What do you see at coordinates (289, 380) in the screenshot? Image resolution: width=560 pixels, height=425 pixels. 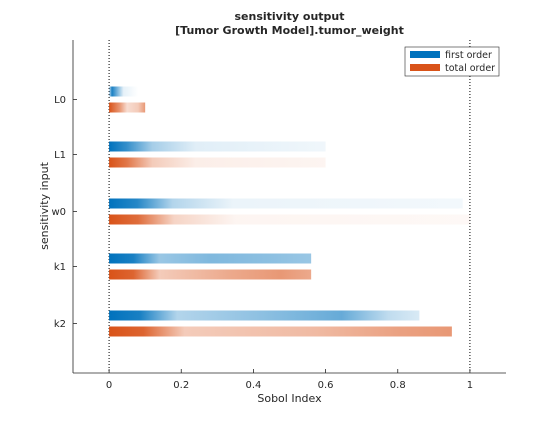 I see `x-ticks: 0 0.2 0.4 0.6 0.8 1` at bounding box center [289, 380].